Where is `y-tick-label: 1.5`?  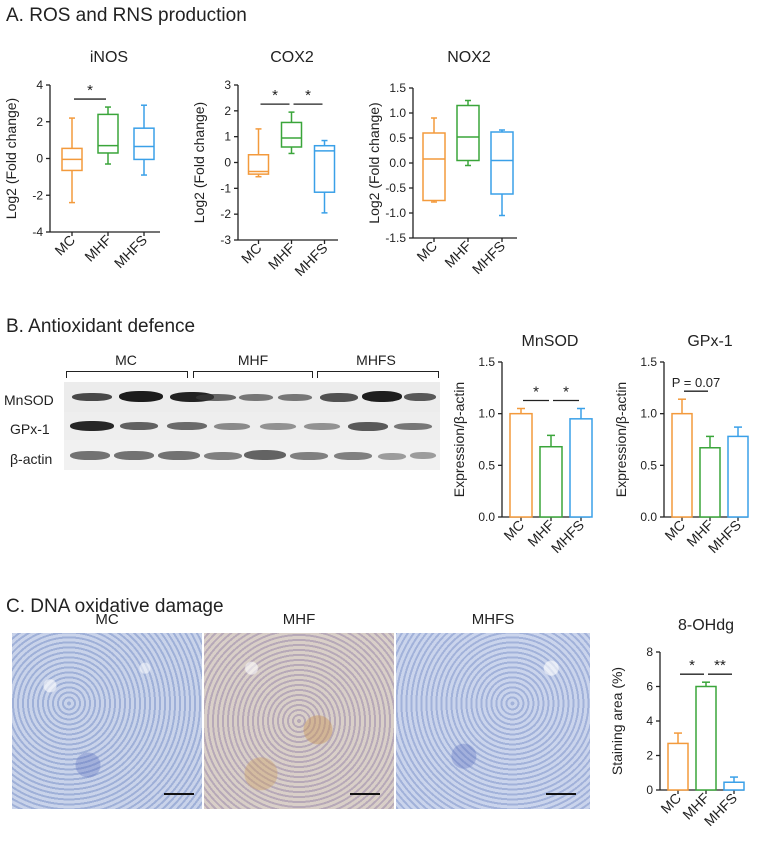 y-tick-label: 1.5 is located at coordinates (486, 362).